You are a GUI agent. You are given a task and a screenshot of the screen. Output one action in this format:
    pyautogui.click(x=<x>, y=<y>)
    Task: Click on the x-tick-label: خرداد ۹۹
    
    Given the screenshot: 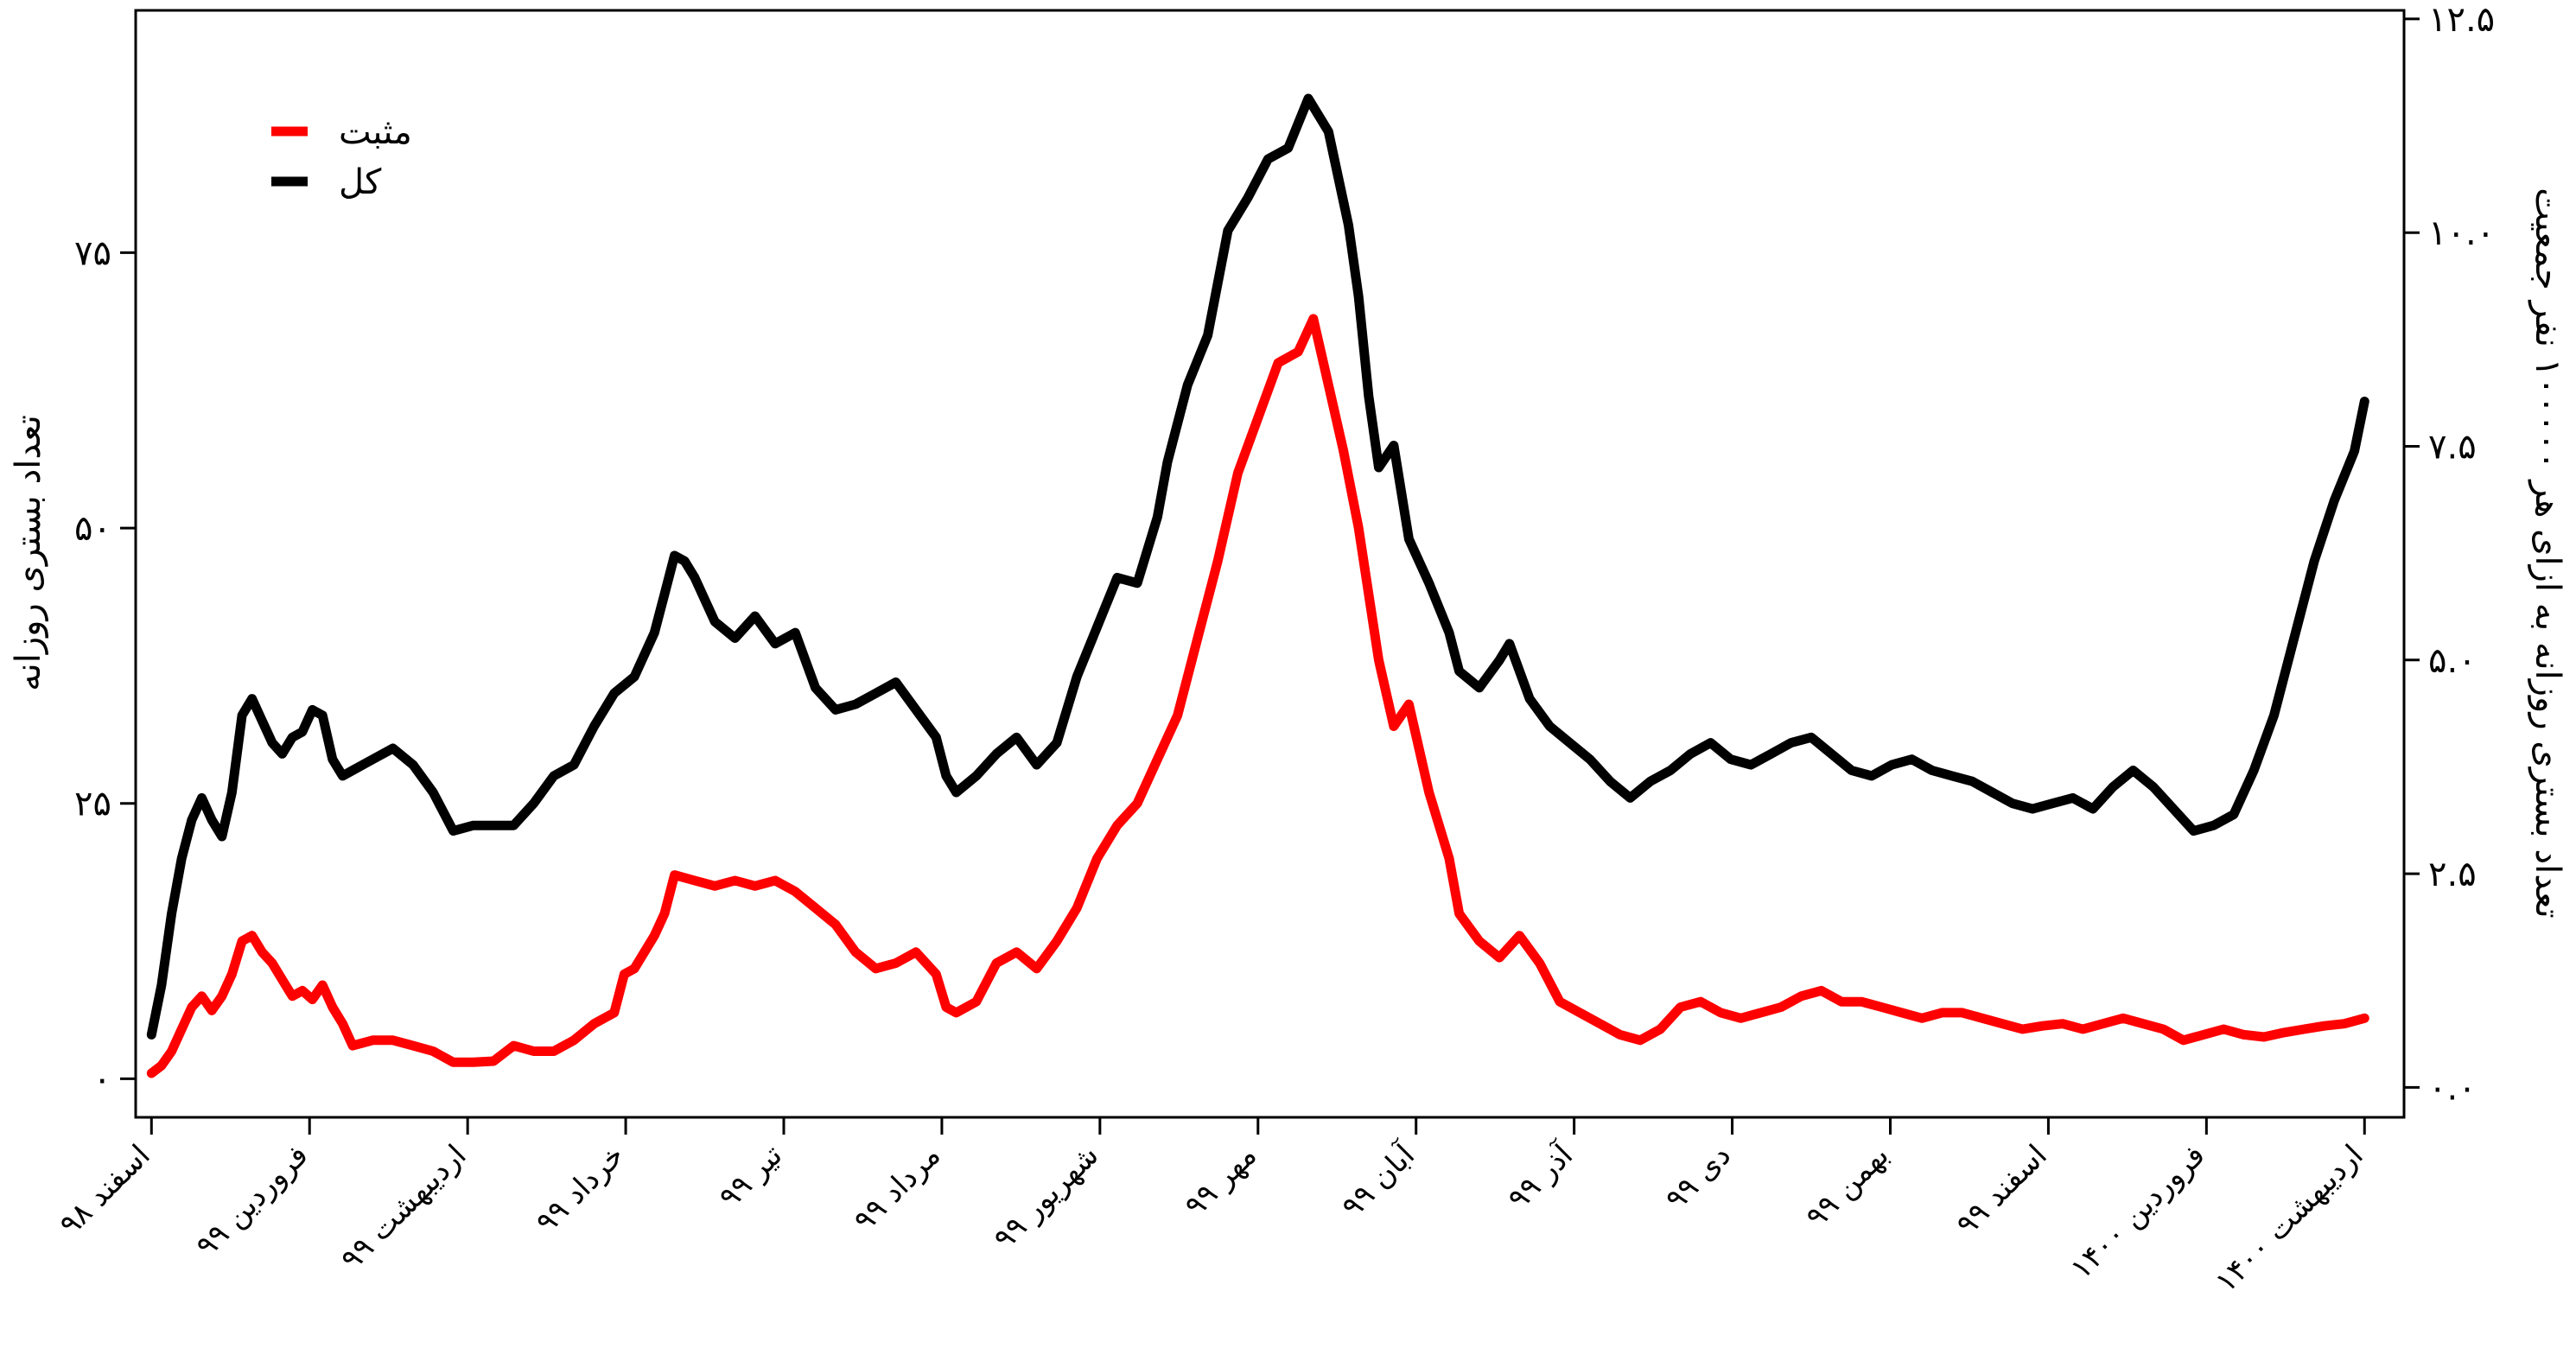 What is the action you would take?
    pyautogui.click(x=580, y=1189)
    